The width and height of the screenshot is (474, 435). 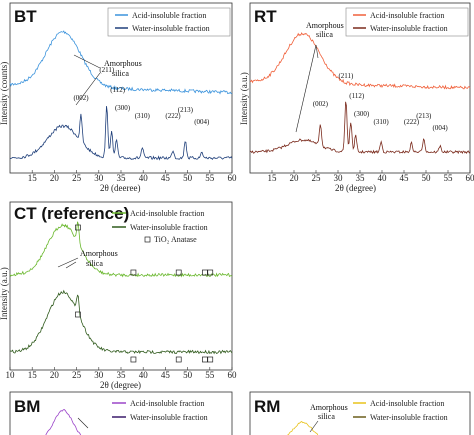 I want to click on panel-ct-title: CT (reference), so click(x=71, y=213).